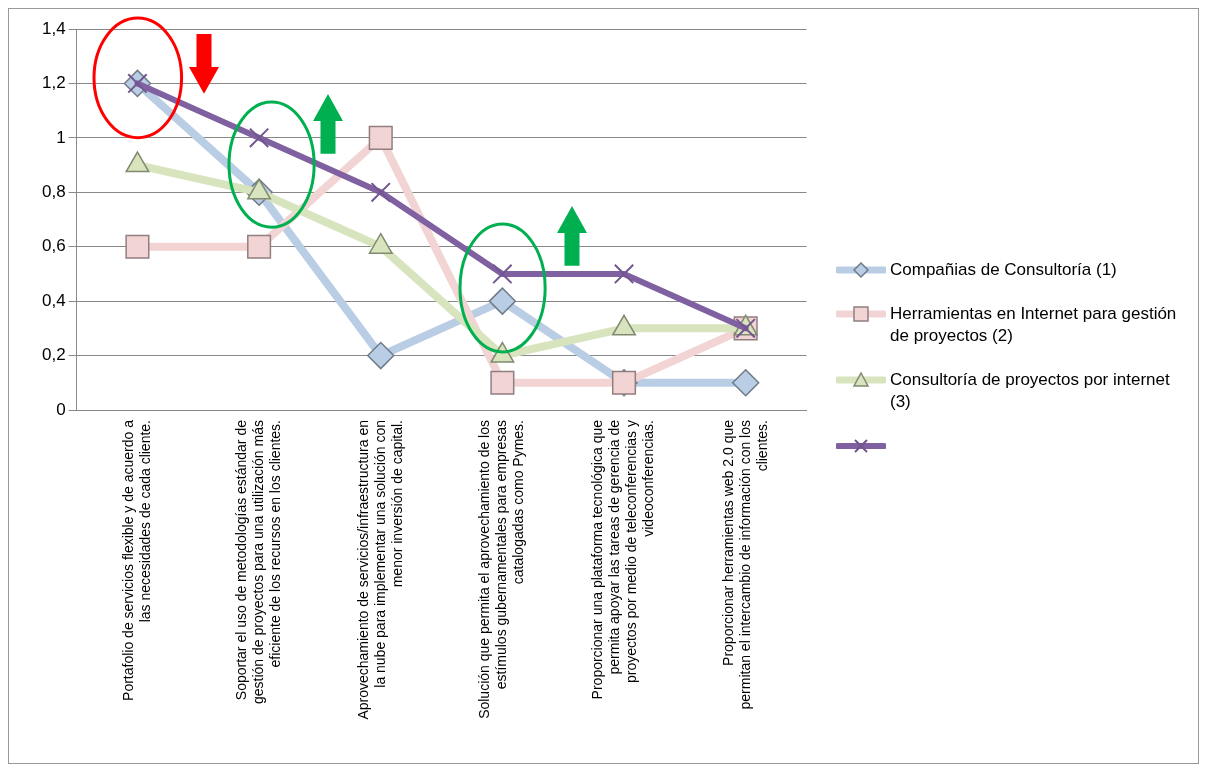  I want to click on legend-label: Compañias de Consultoría (1), so click(1003, 270).